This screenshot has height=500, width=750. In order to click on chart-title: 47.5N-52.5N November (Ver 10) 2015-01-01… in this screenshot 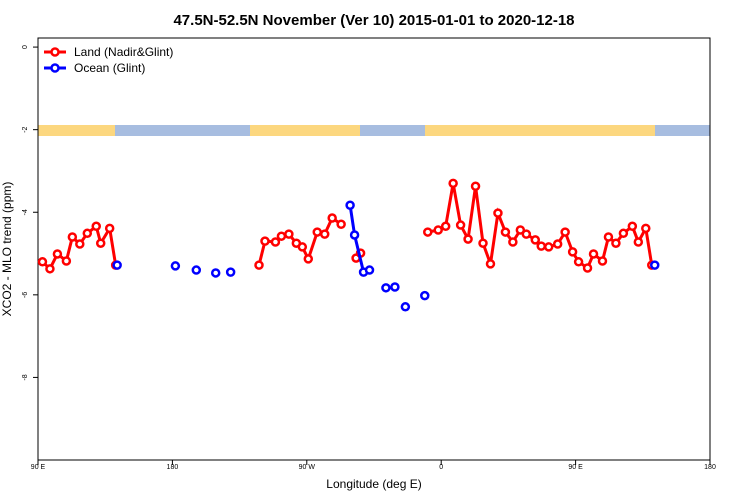, I will do `click(373, 20)`.